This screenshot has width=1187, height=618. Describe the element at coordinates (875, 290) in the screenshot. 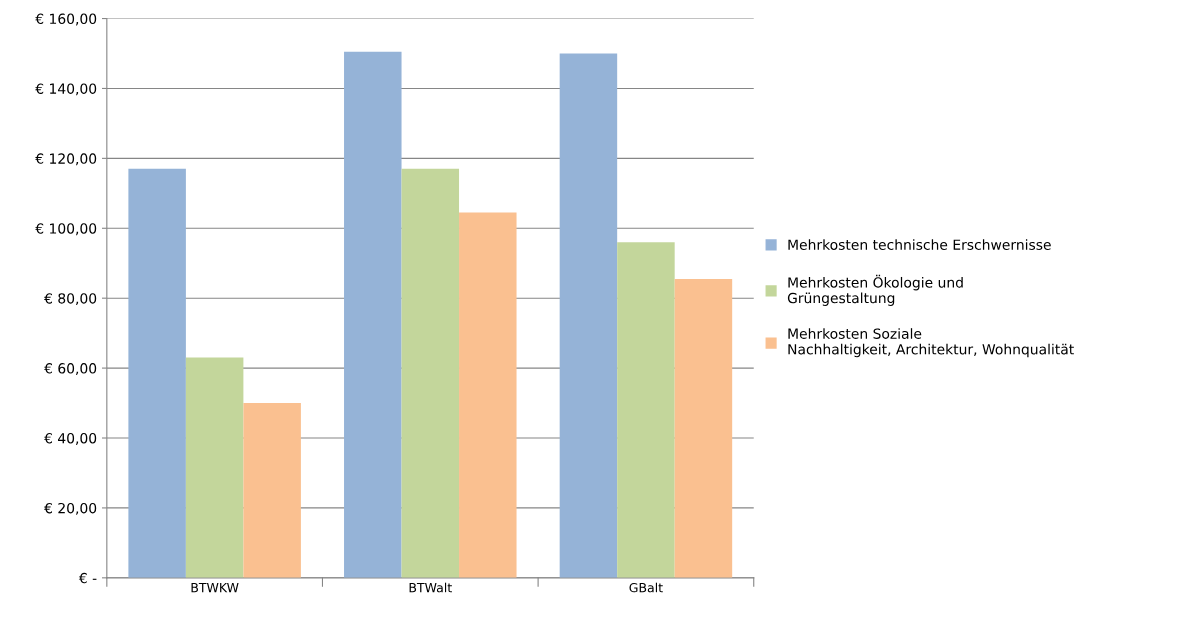

I see `legend-label: Mehrkosten Ökologie und Grüngestaltung` at that location.